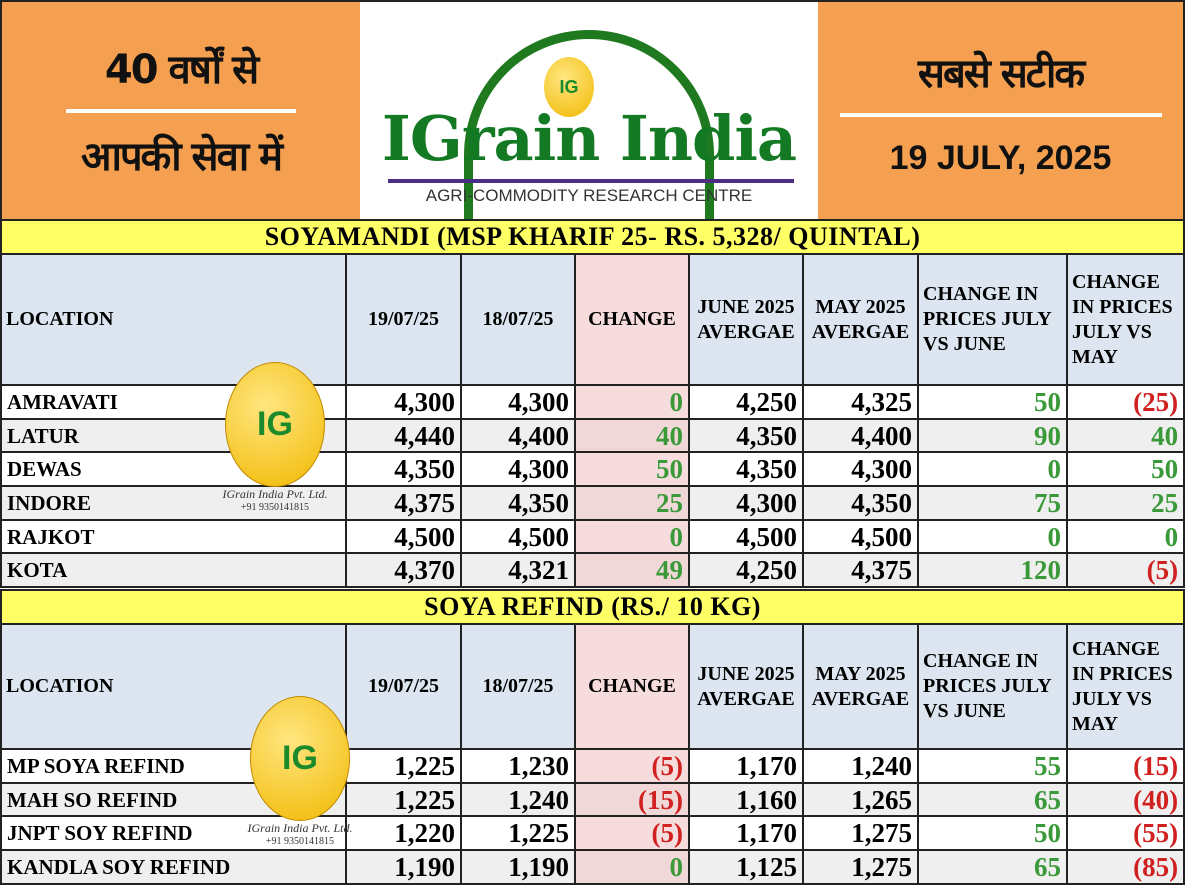  What do you see at coordinates (403, 319) in the screenshot?
I see `column-header: 19/07/25` at bounding box center [403, 319].